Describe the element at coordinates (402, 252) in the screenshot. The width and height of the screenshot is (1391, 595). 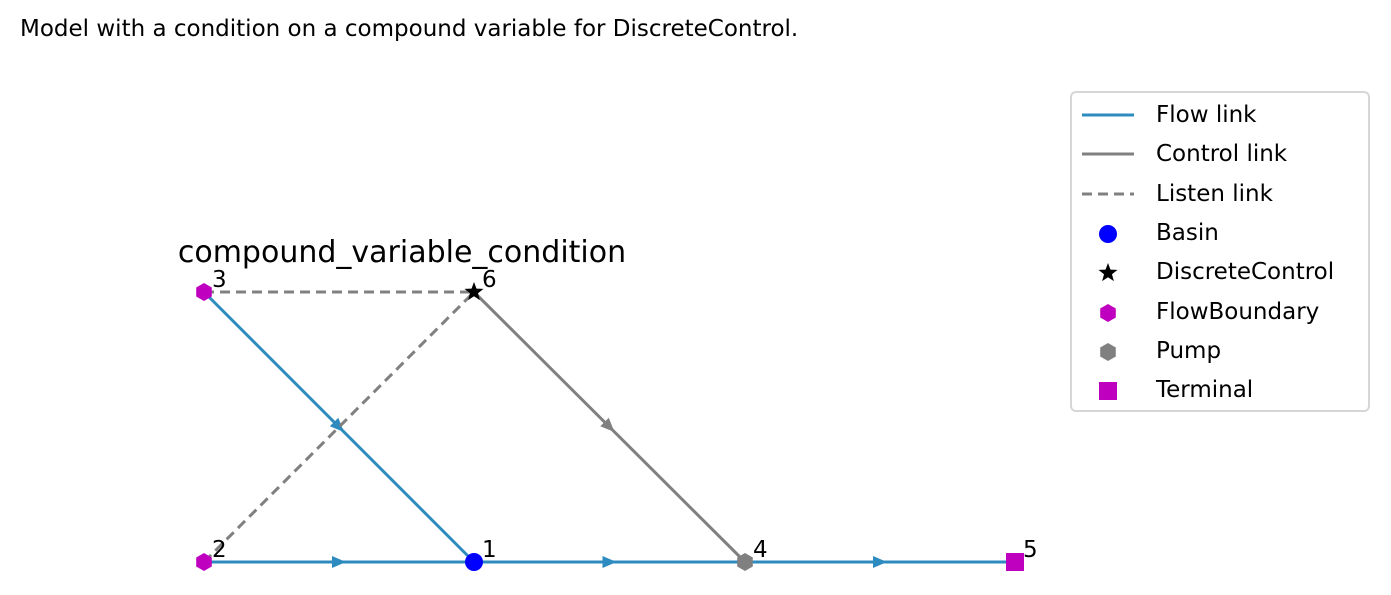
I see `graph-title: compound_variable_condition` at that location.